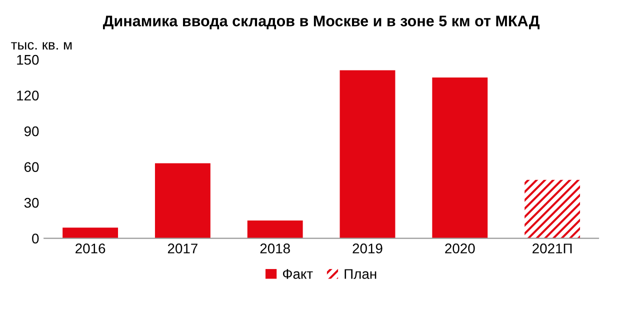  Describe the element at coordinates (91, 249) in the screenshot. I see `x-tick-label: 2016` at that location.